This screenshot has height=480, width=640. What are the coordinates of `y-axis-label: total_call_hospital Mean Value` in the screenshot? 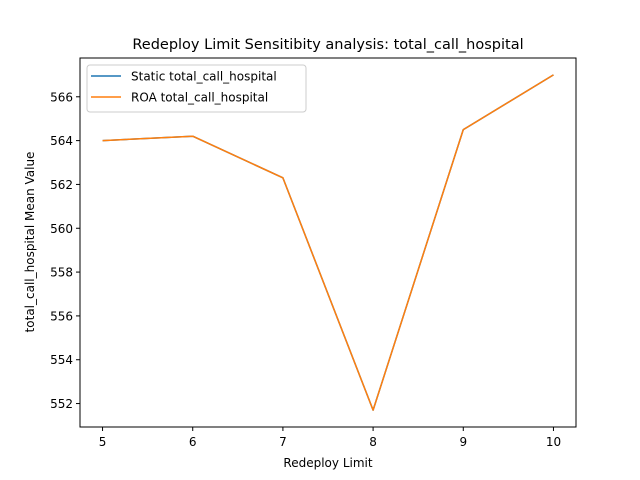 It's located at (30, 242).